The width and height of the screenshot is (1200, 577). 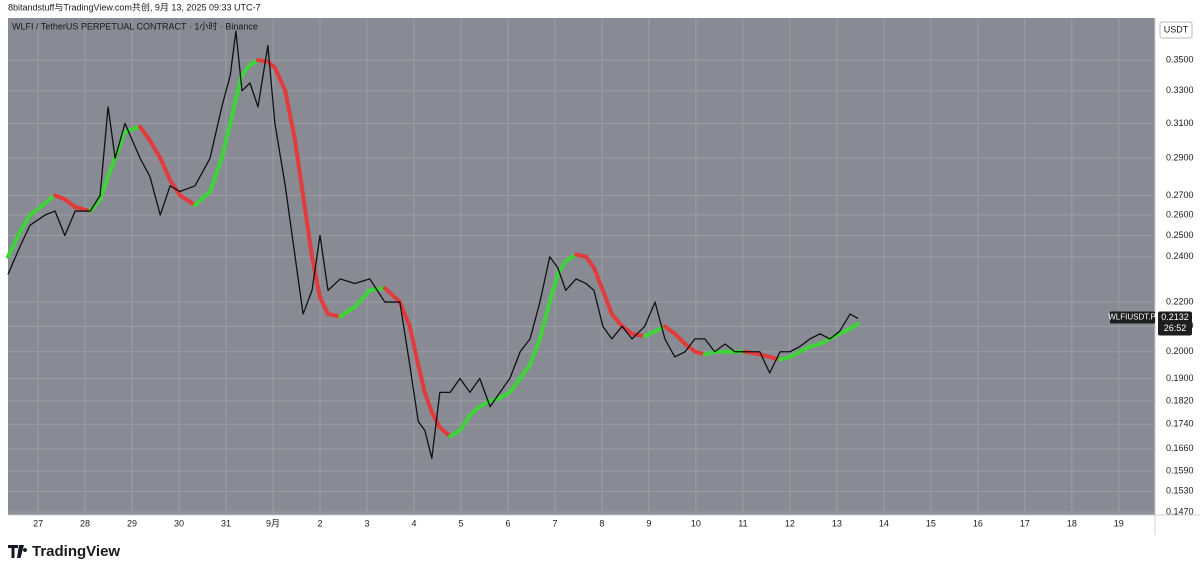 I want to click on x-tick-label: 9, so click(x=648, y=523).